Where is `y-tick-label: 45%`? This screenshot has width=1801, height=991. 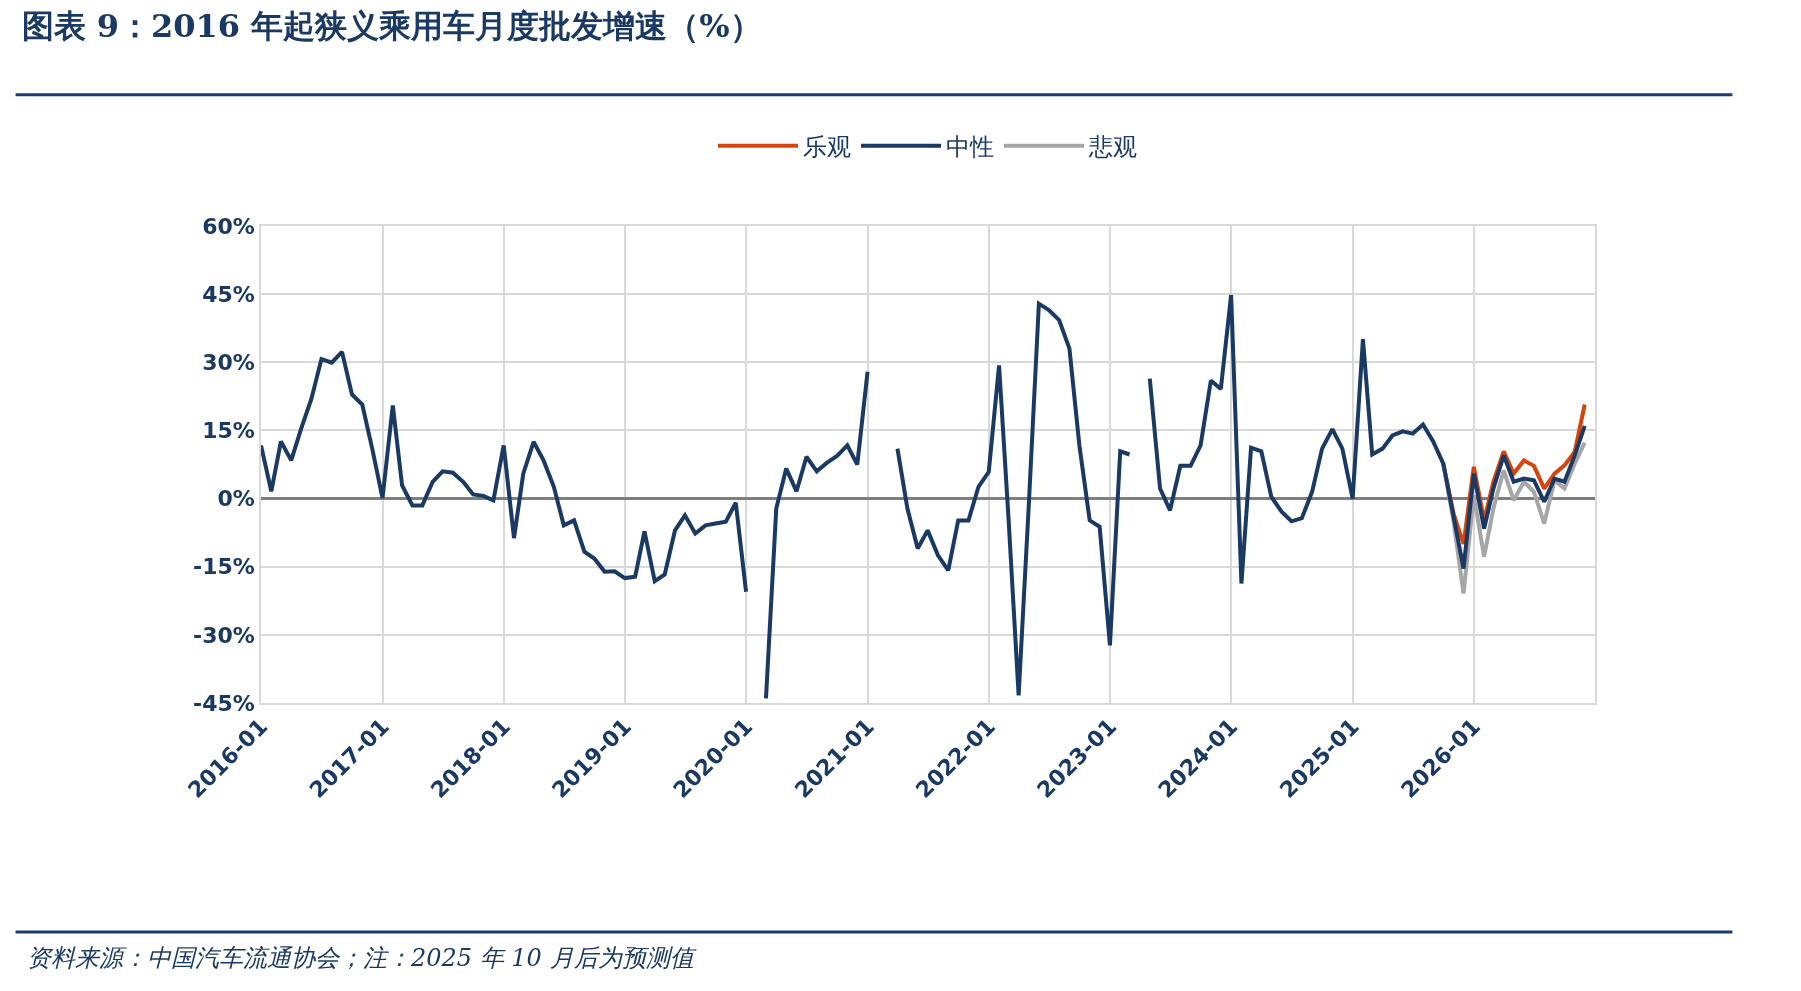 y-tick-label: 45% is located at coordinates (228, 294).